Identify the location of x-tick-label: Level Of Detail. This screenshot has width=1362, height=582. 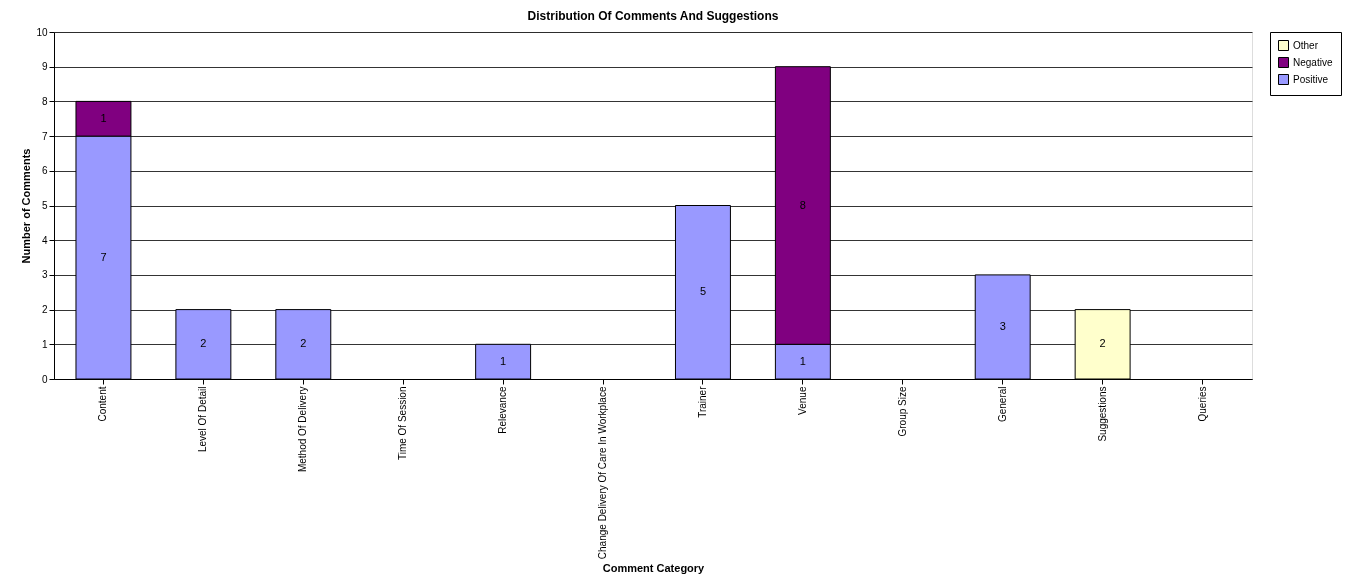
(203, 419).